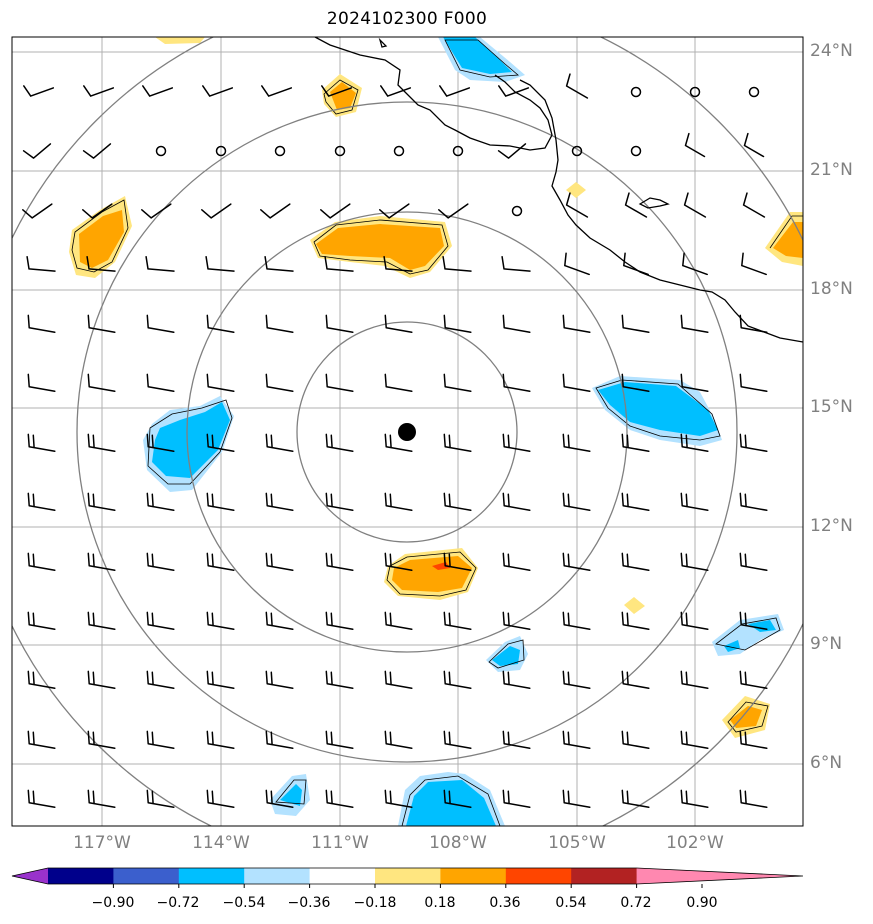 This screenshot has height=924, width=873. Describe the element at coordinates (458, 843) in the screenshot. I see `lon-label-108w: 108°W` at that location.